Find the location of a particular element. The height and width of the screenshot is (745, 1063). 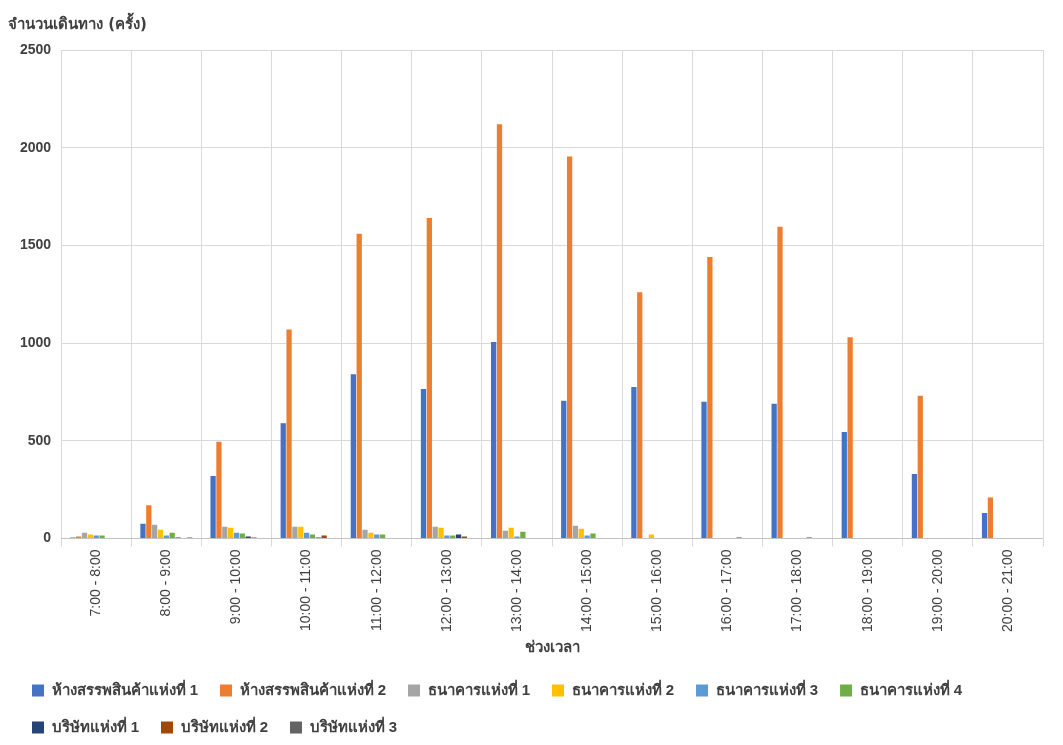

legend-label: ห้างสรรพสินค้าแห่งที่ 2 is located at coordinates (313, 688).